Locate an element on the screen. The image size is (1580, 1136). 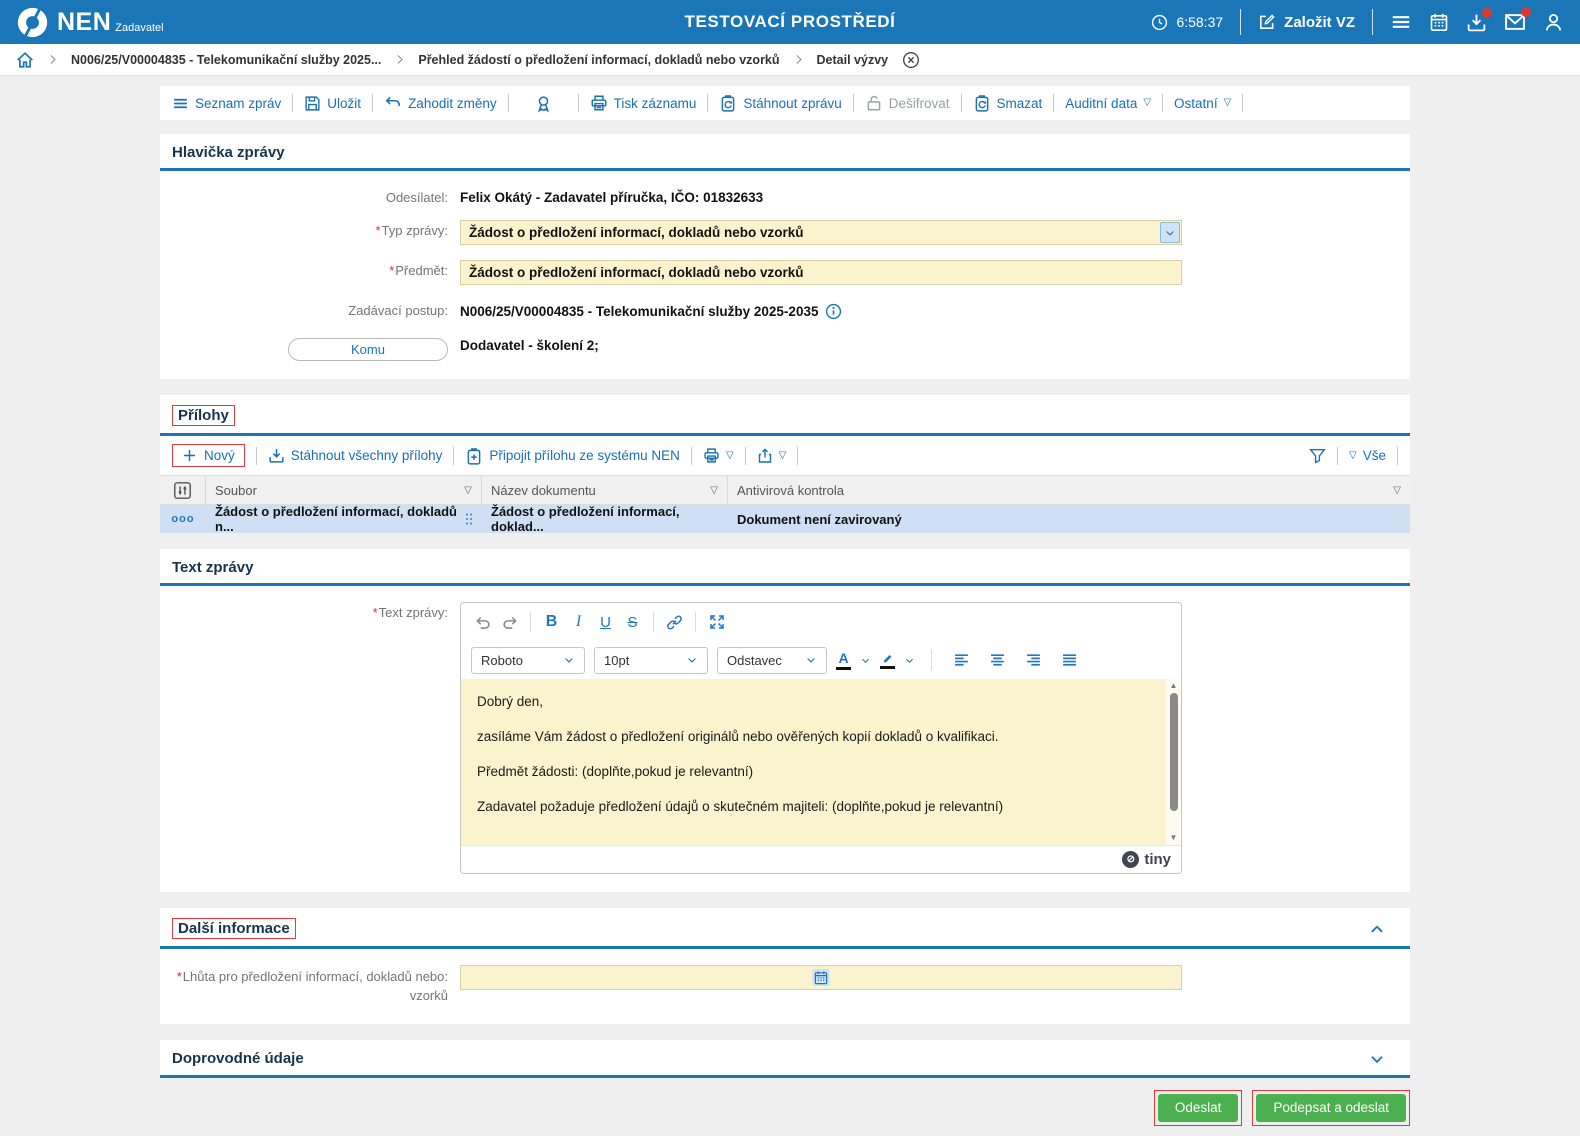
award-ribbon-icon is located at coordinates (543, 103).